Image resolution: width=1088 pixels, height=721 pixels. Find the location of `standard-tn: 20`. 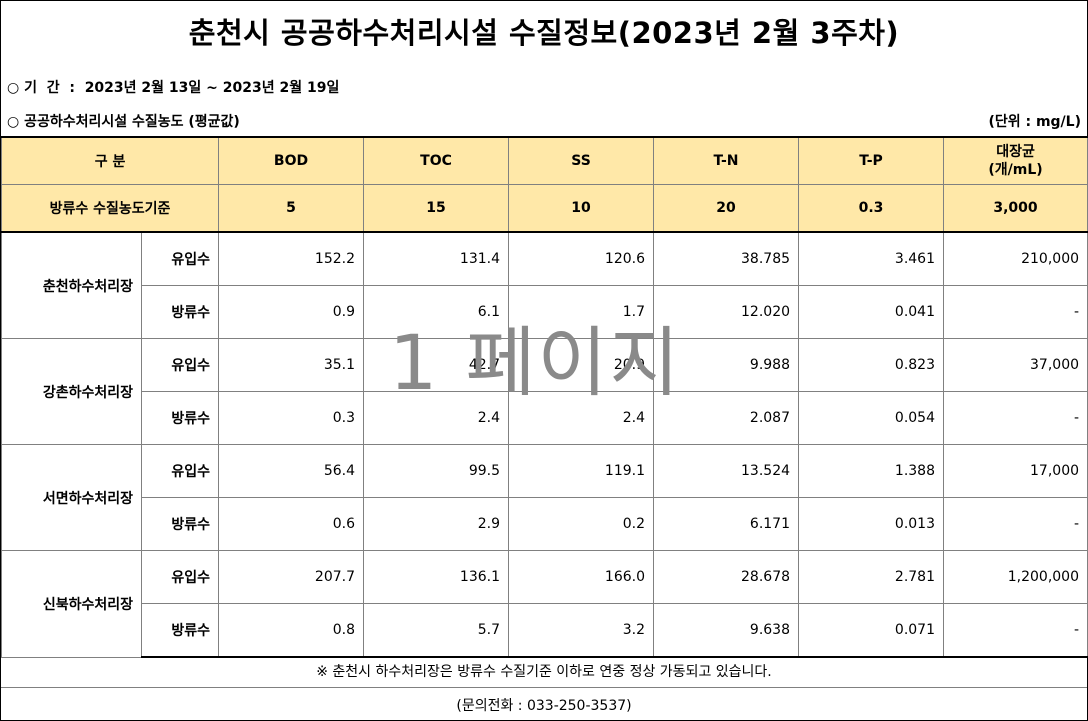

standard-tn: 20 is located at coordinates (726, 208).